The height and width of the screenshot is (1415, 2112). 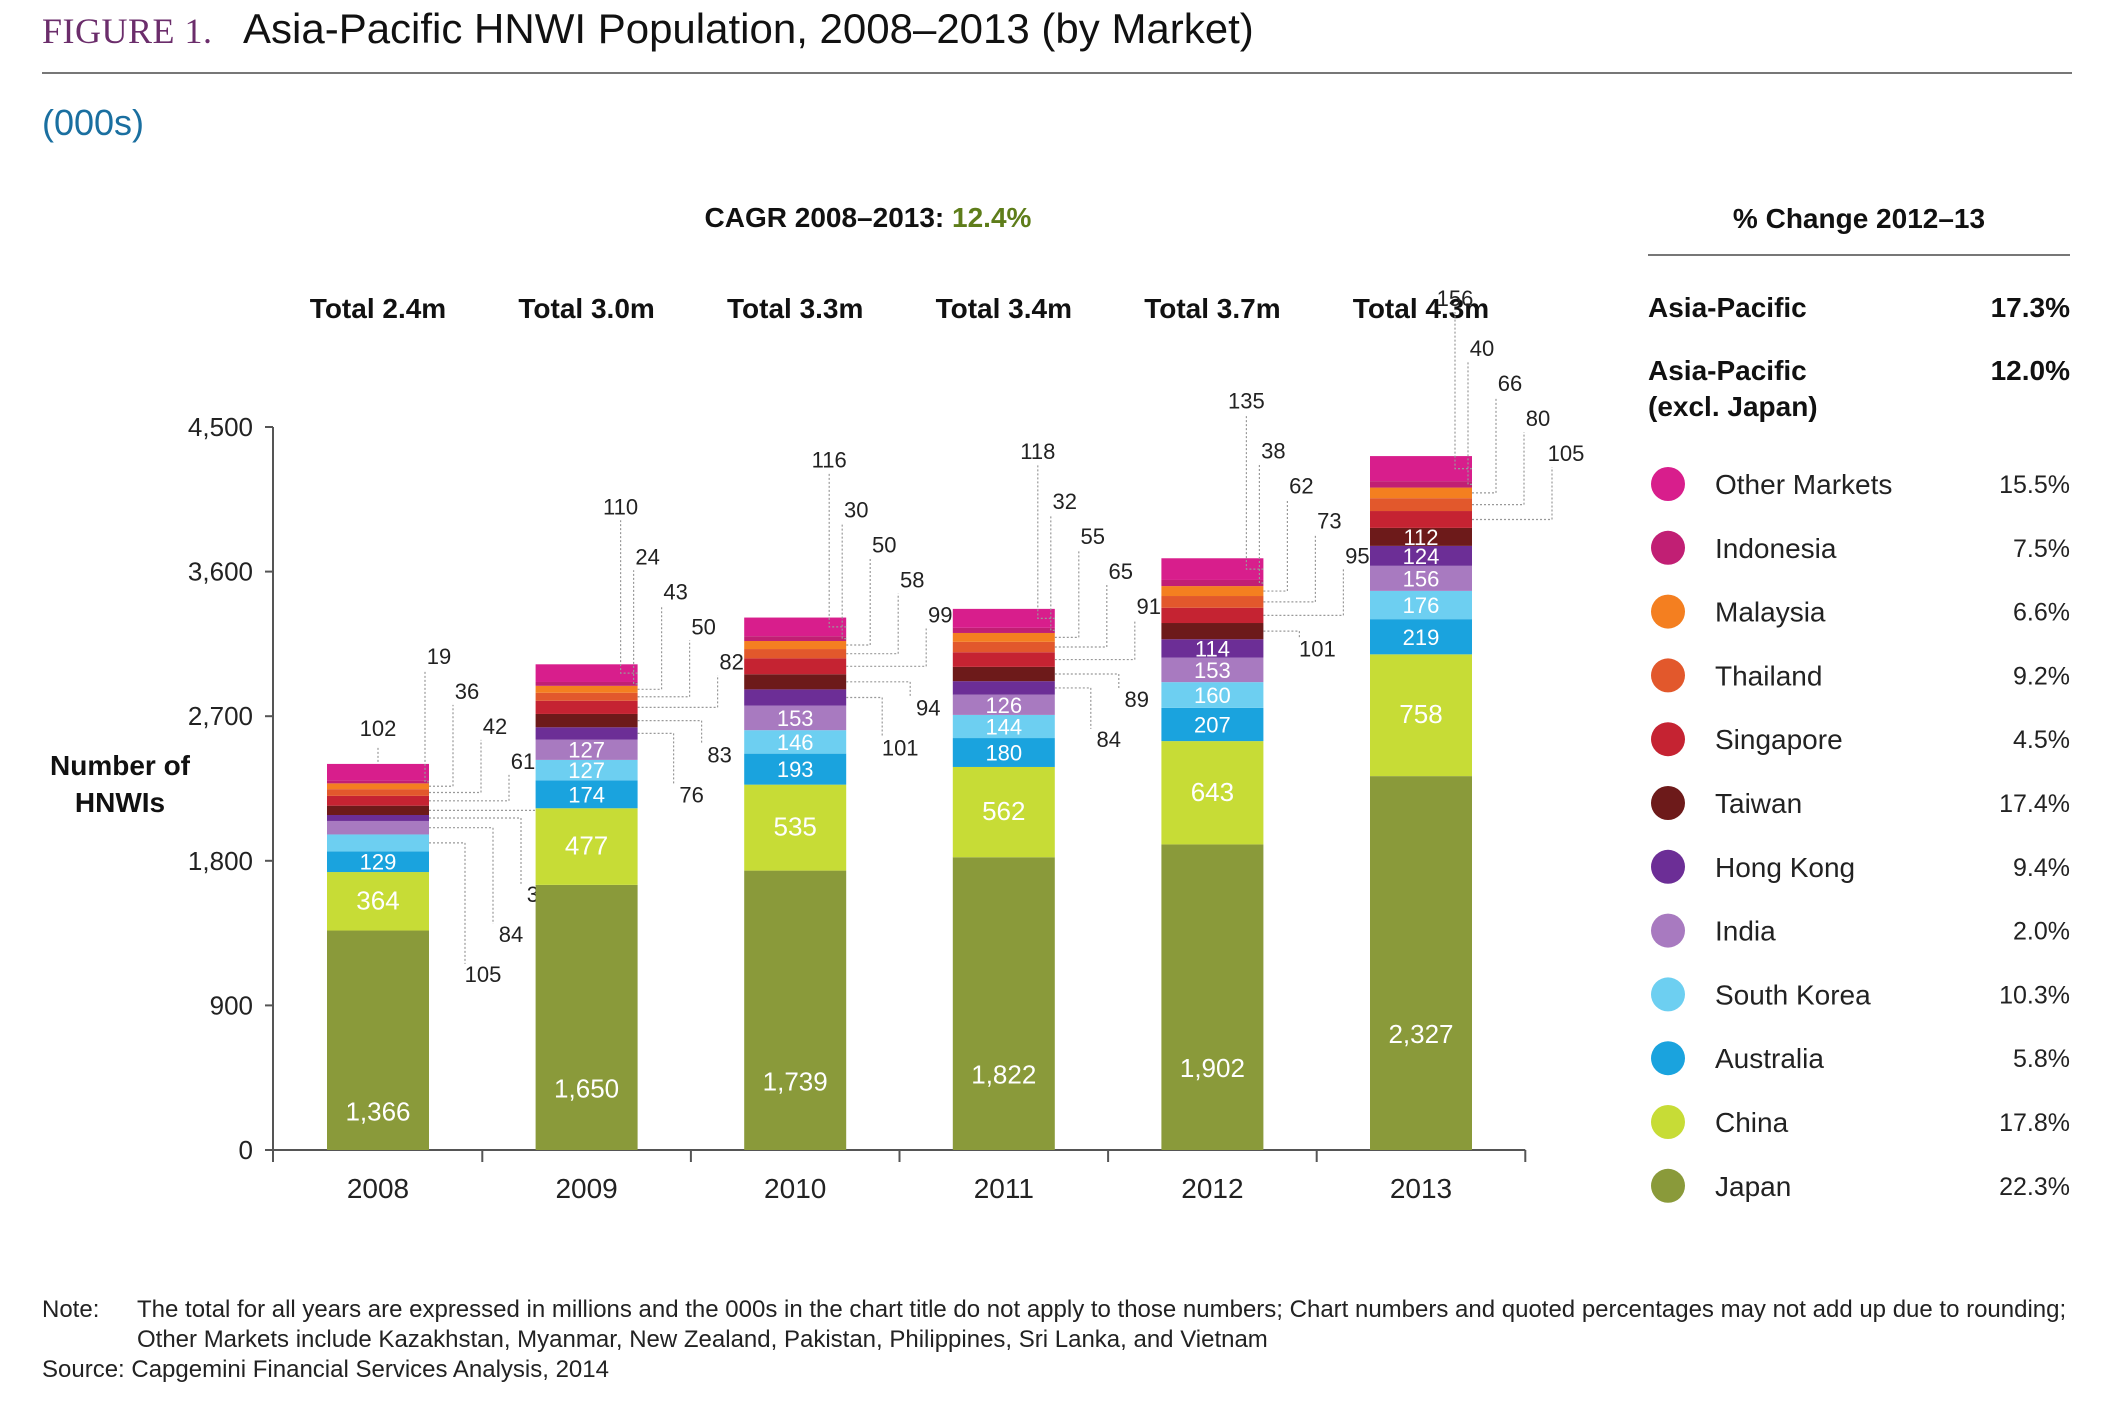 I want to click on callout-value-label: 95, so click(x=1357, y=555).